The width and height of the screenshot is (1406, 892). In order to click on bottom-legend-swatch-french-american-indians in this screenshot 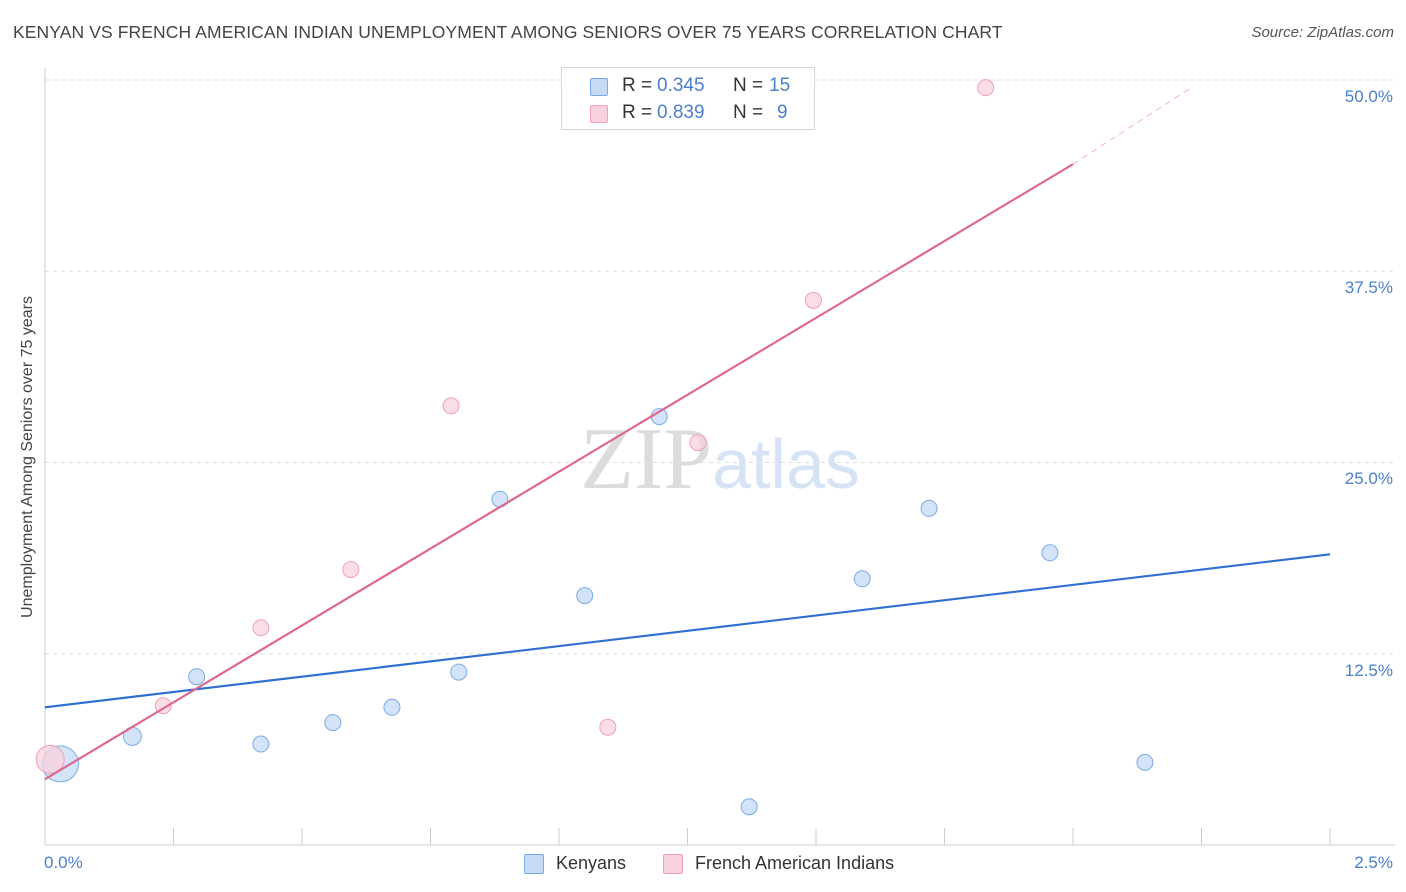, I will do `click(673, 864)`.